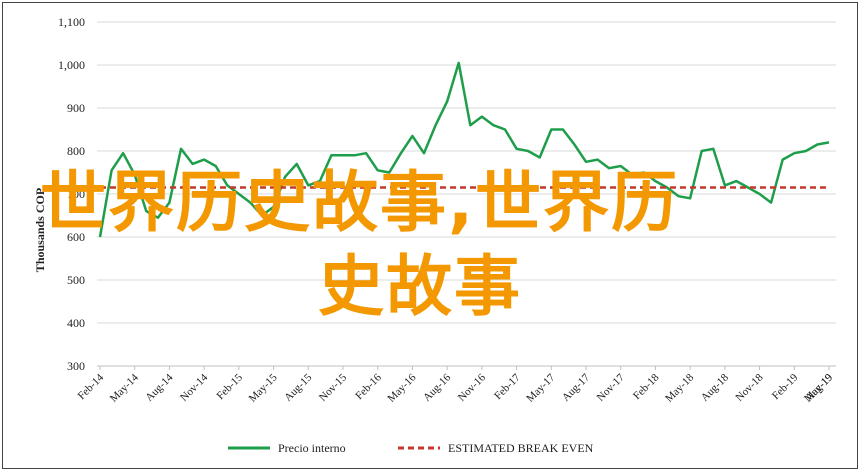 Image resolution: width=862 pixels, height=473 pixels. I want to click on x-tick-label: Aug-18, so click(715, 387).